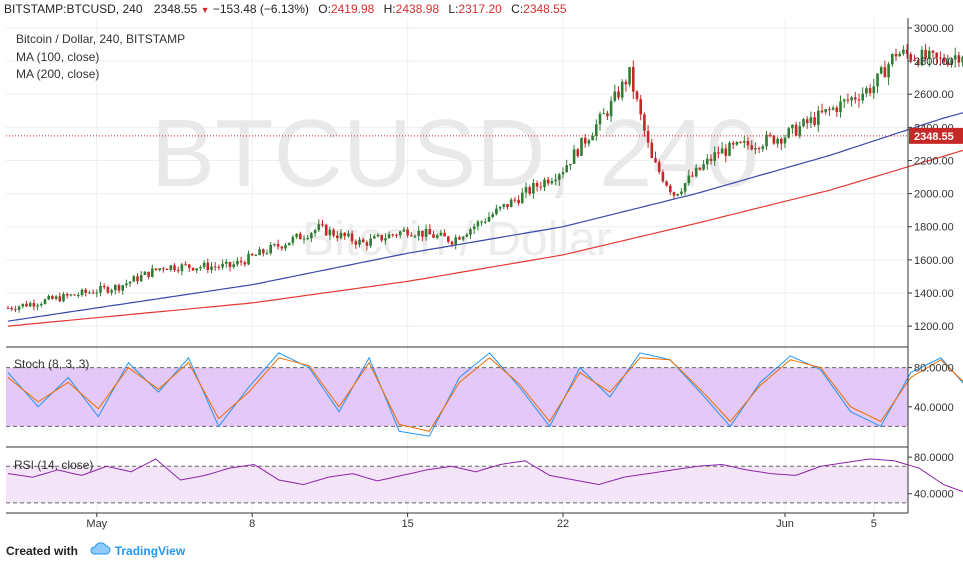 The width and height of the screenshot is (963, 568). I want to click on legend-ma200: MA (200, close), so click(58, 74).